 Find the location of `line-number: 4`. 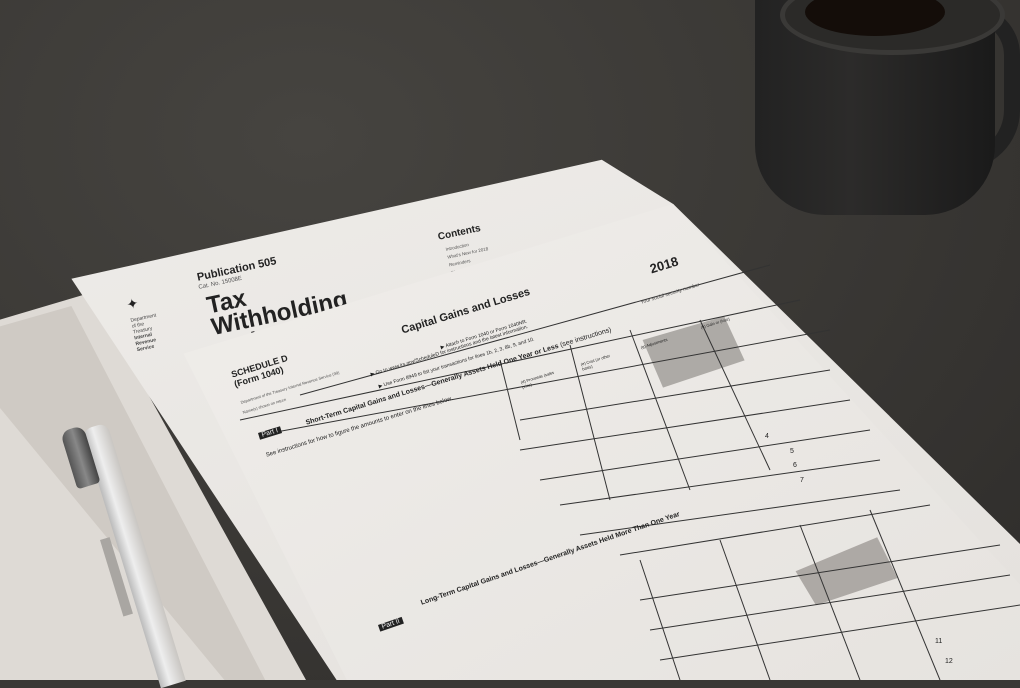

line-number: 4 is located at coordinates (767, 436).